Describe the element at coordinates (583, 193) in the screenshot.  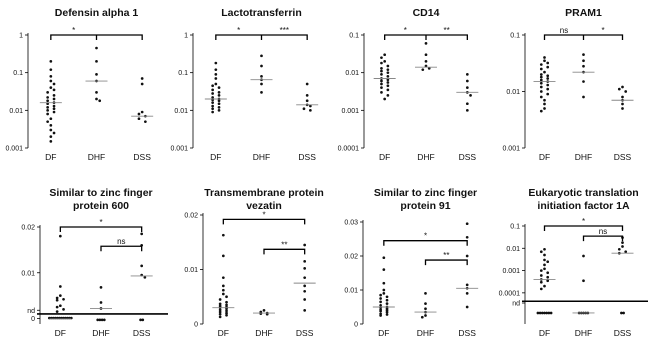
I see `chart-title: Eukaryotic translation` at that location.